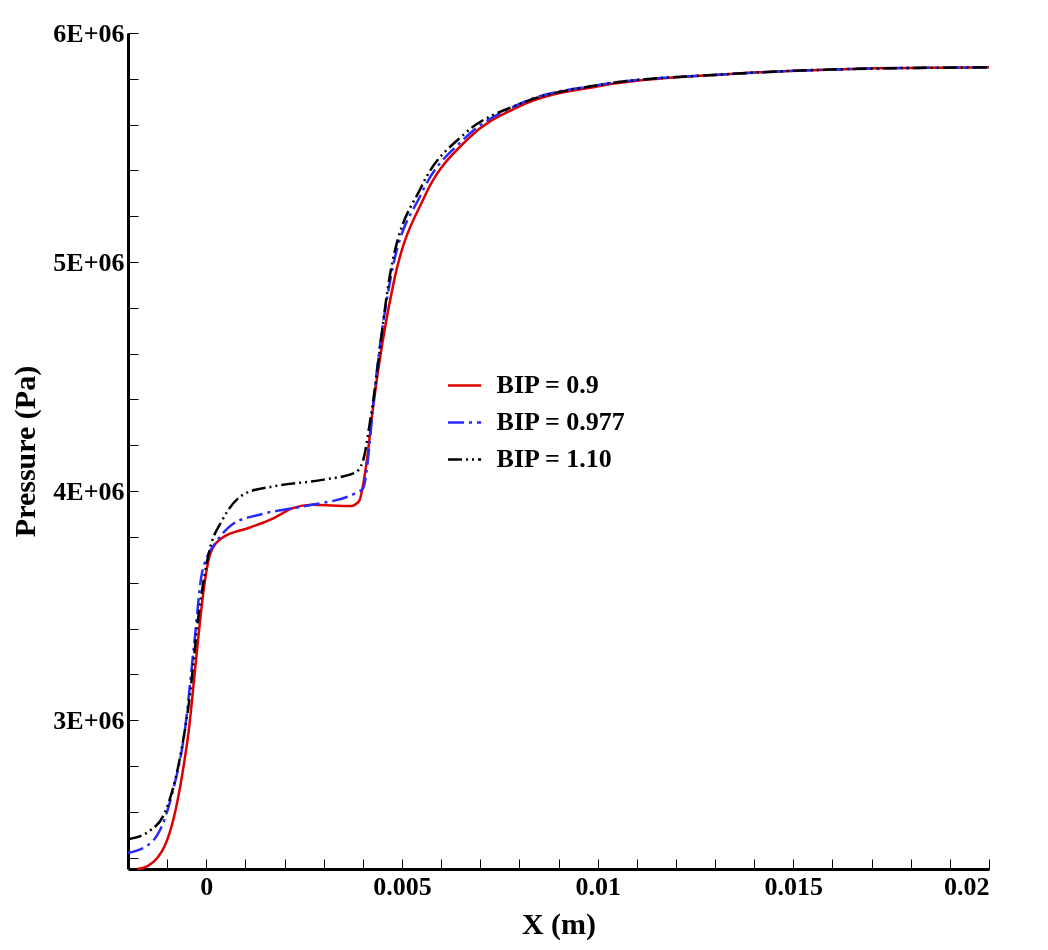  Describe the element at coordinates (89, 720) in the screenshot. I see `y-tick-label: 3E+06` at that location.